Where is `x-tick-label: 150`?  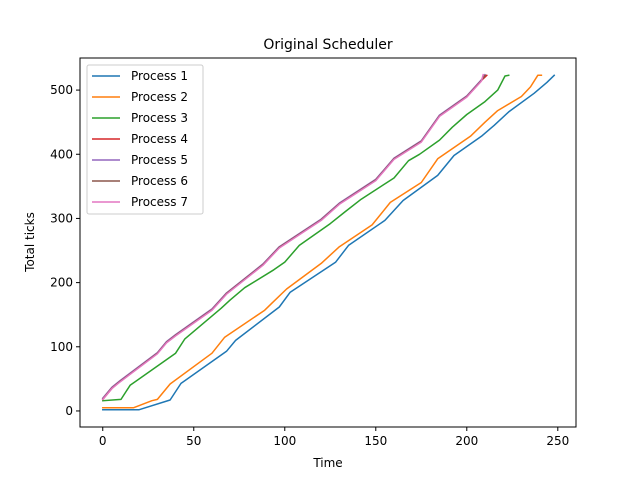 x-tick-label: 150 is located at coordinates (375, 441).